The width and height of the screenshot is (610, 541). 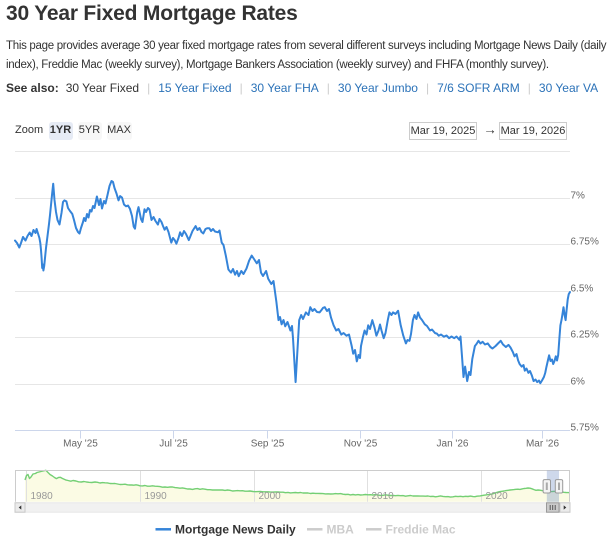 What do you see at coordinates (578, 196) in the screenshot?
I see `svg-text: 7%` at bounding box center [578, 196].